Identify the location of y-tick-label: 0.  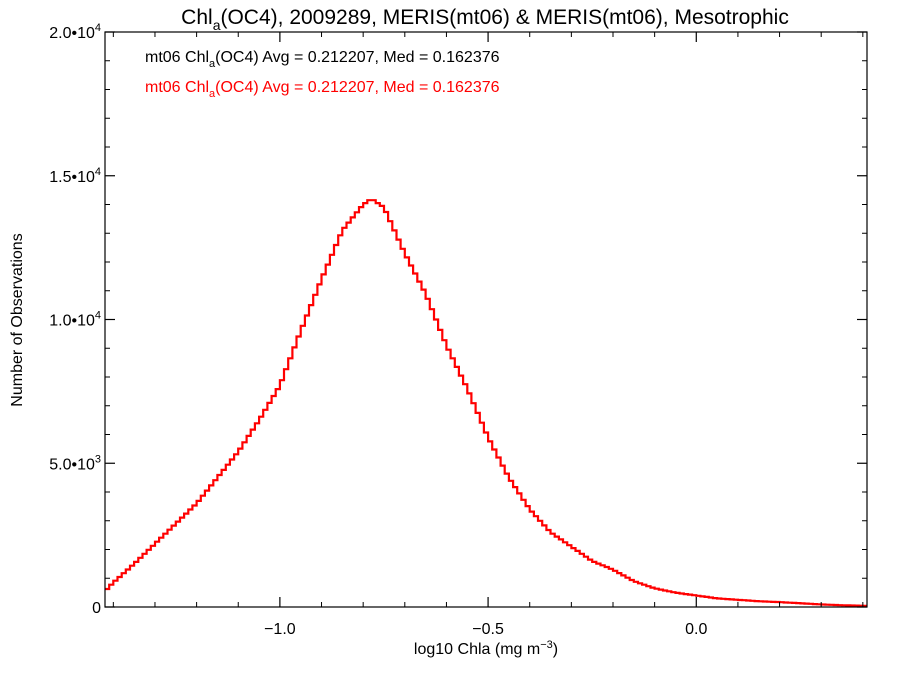
(96, 608).